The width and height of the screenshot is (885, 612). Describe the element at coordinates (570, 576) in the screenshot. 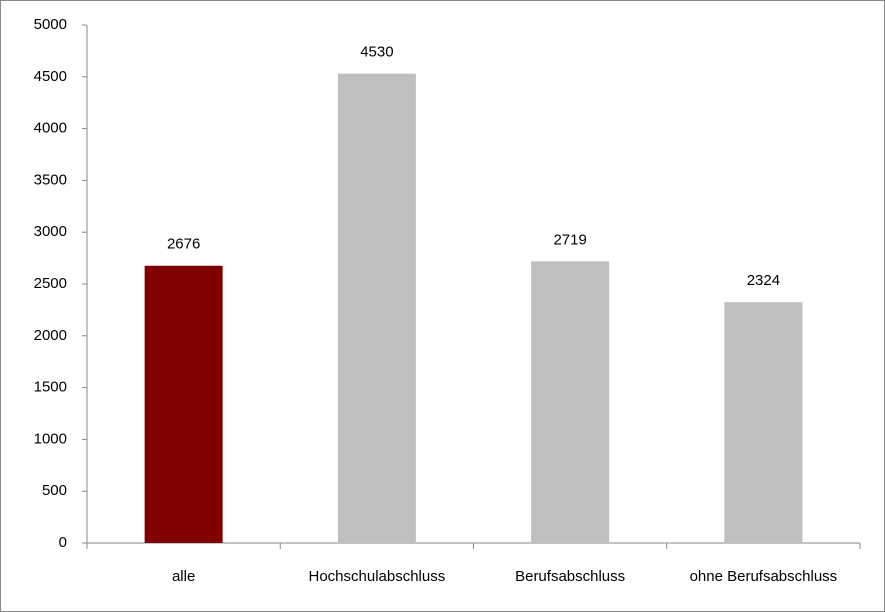

I see `x-tick-label: Berufsabschluss` at that location.